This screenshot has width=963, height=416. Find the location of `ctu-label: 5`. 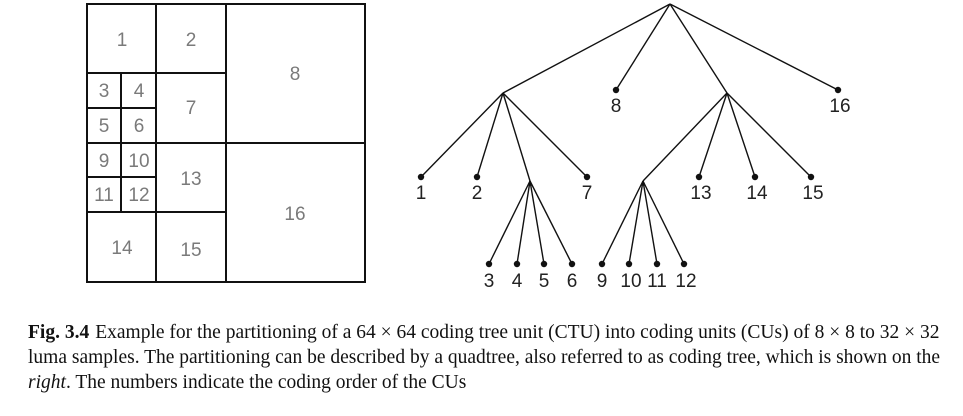

ctu-label: 5 is located at coordinates (104, 126).